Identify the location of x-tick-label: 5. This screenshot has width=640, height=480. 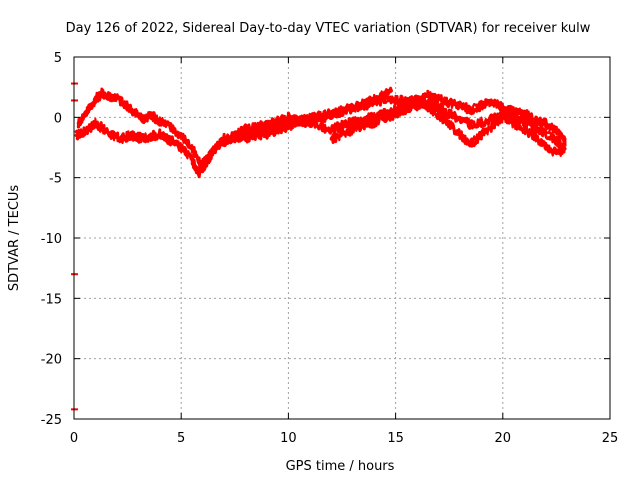
(181, 438).